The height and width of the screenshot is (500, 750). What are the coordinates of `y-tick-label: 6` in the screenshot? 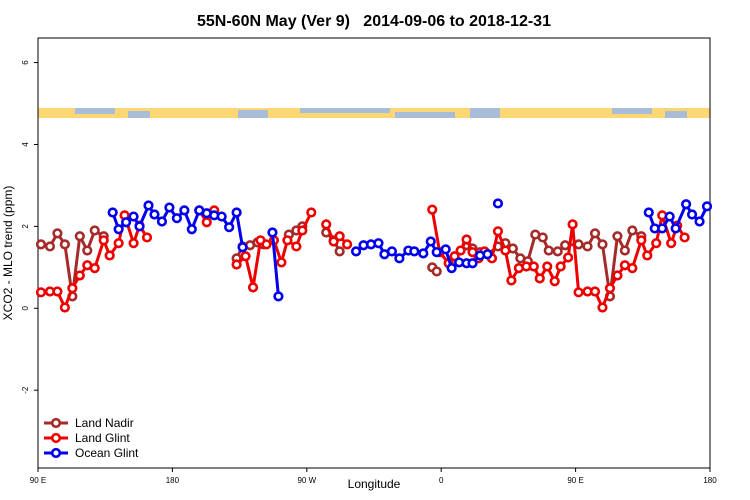 It's located at (25, 62).